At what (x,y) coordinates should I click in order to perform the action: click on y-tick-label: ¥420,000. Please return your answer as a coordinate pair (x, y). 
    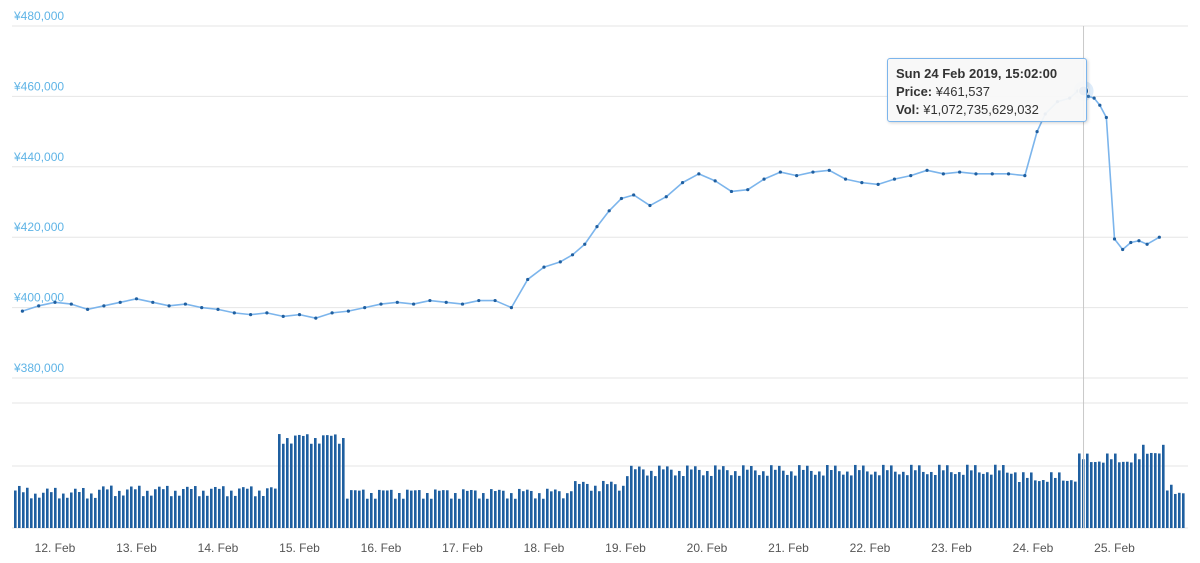
    Looking at the image, I should click on (38, 227).